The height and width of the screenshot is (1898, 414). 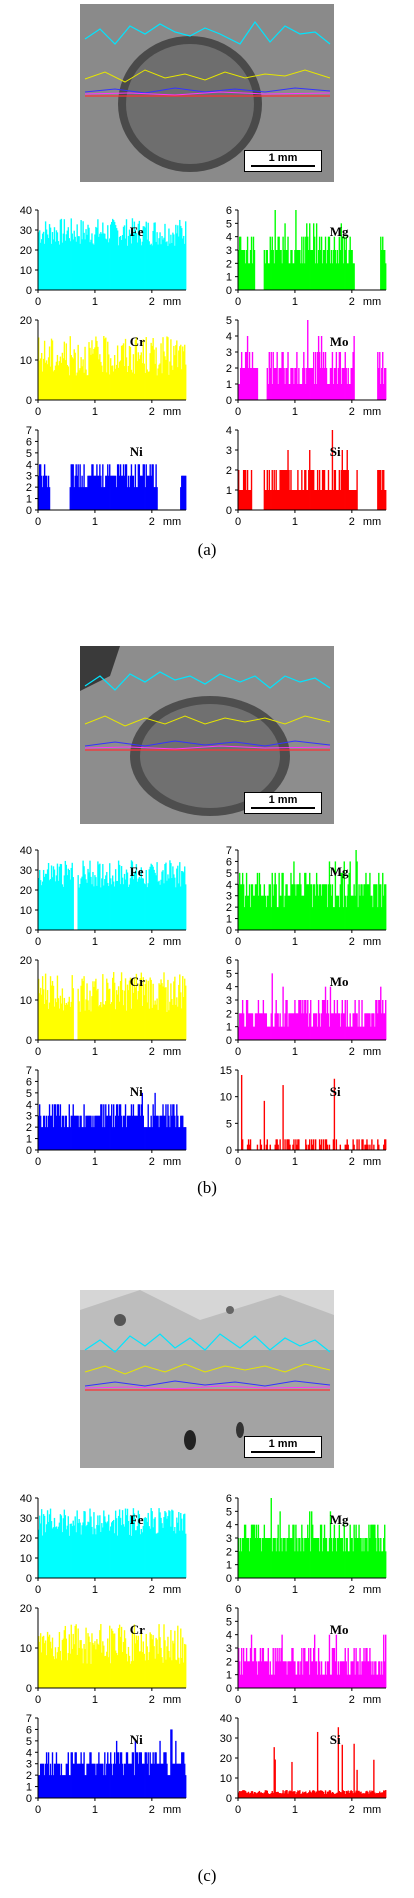 I want to click on y-tick-label: 5, so click(x=29, y=454).